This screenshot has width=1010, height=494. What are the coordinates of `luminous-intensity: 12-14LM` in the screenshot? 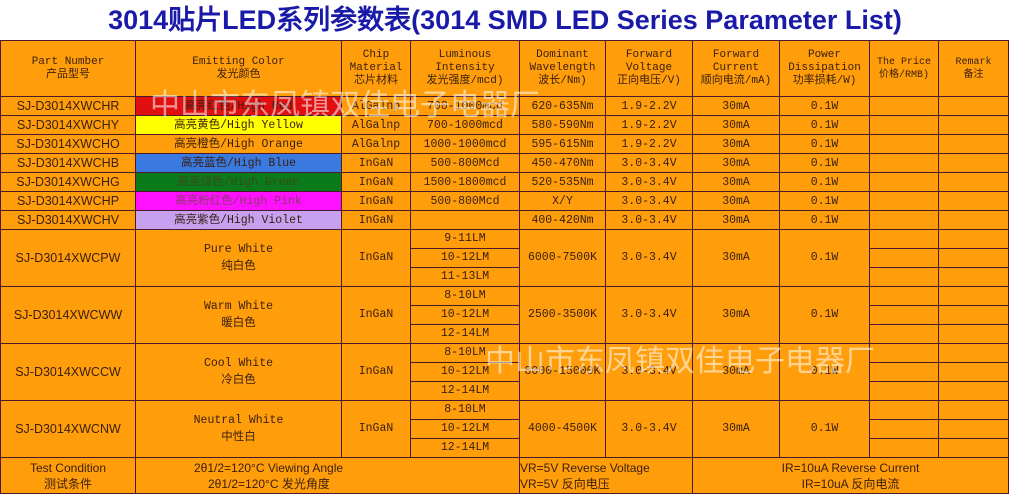 It's located at (465, 334).